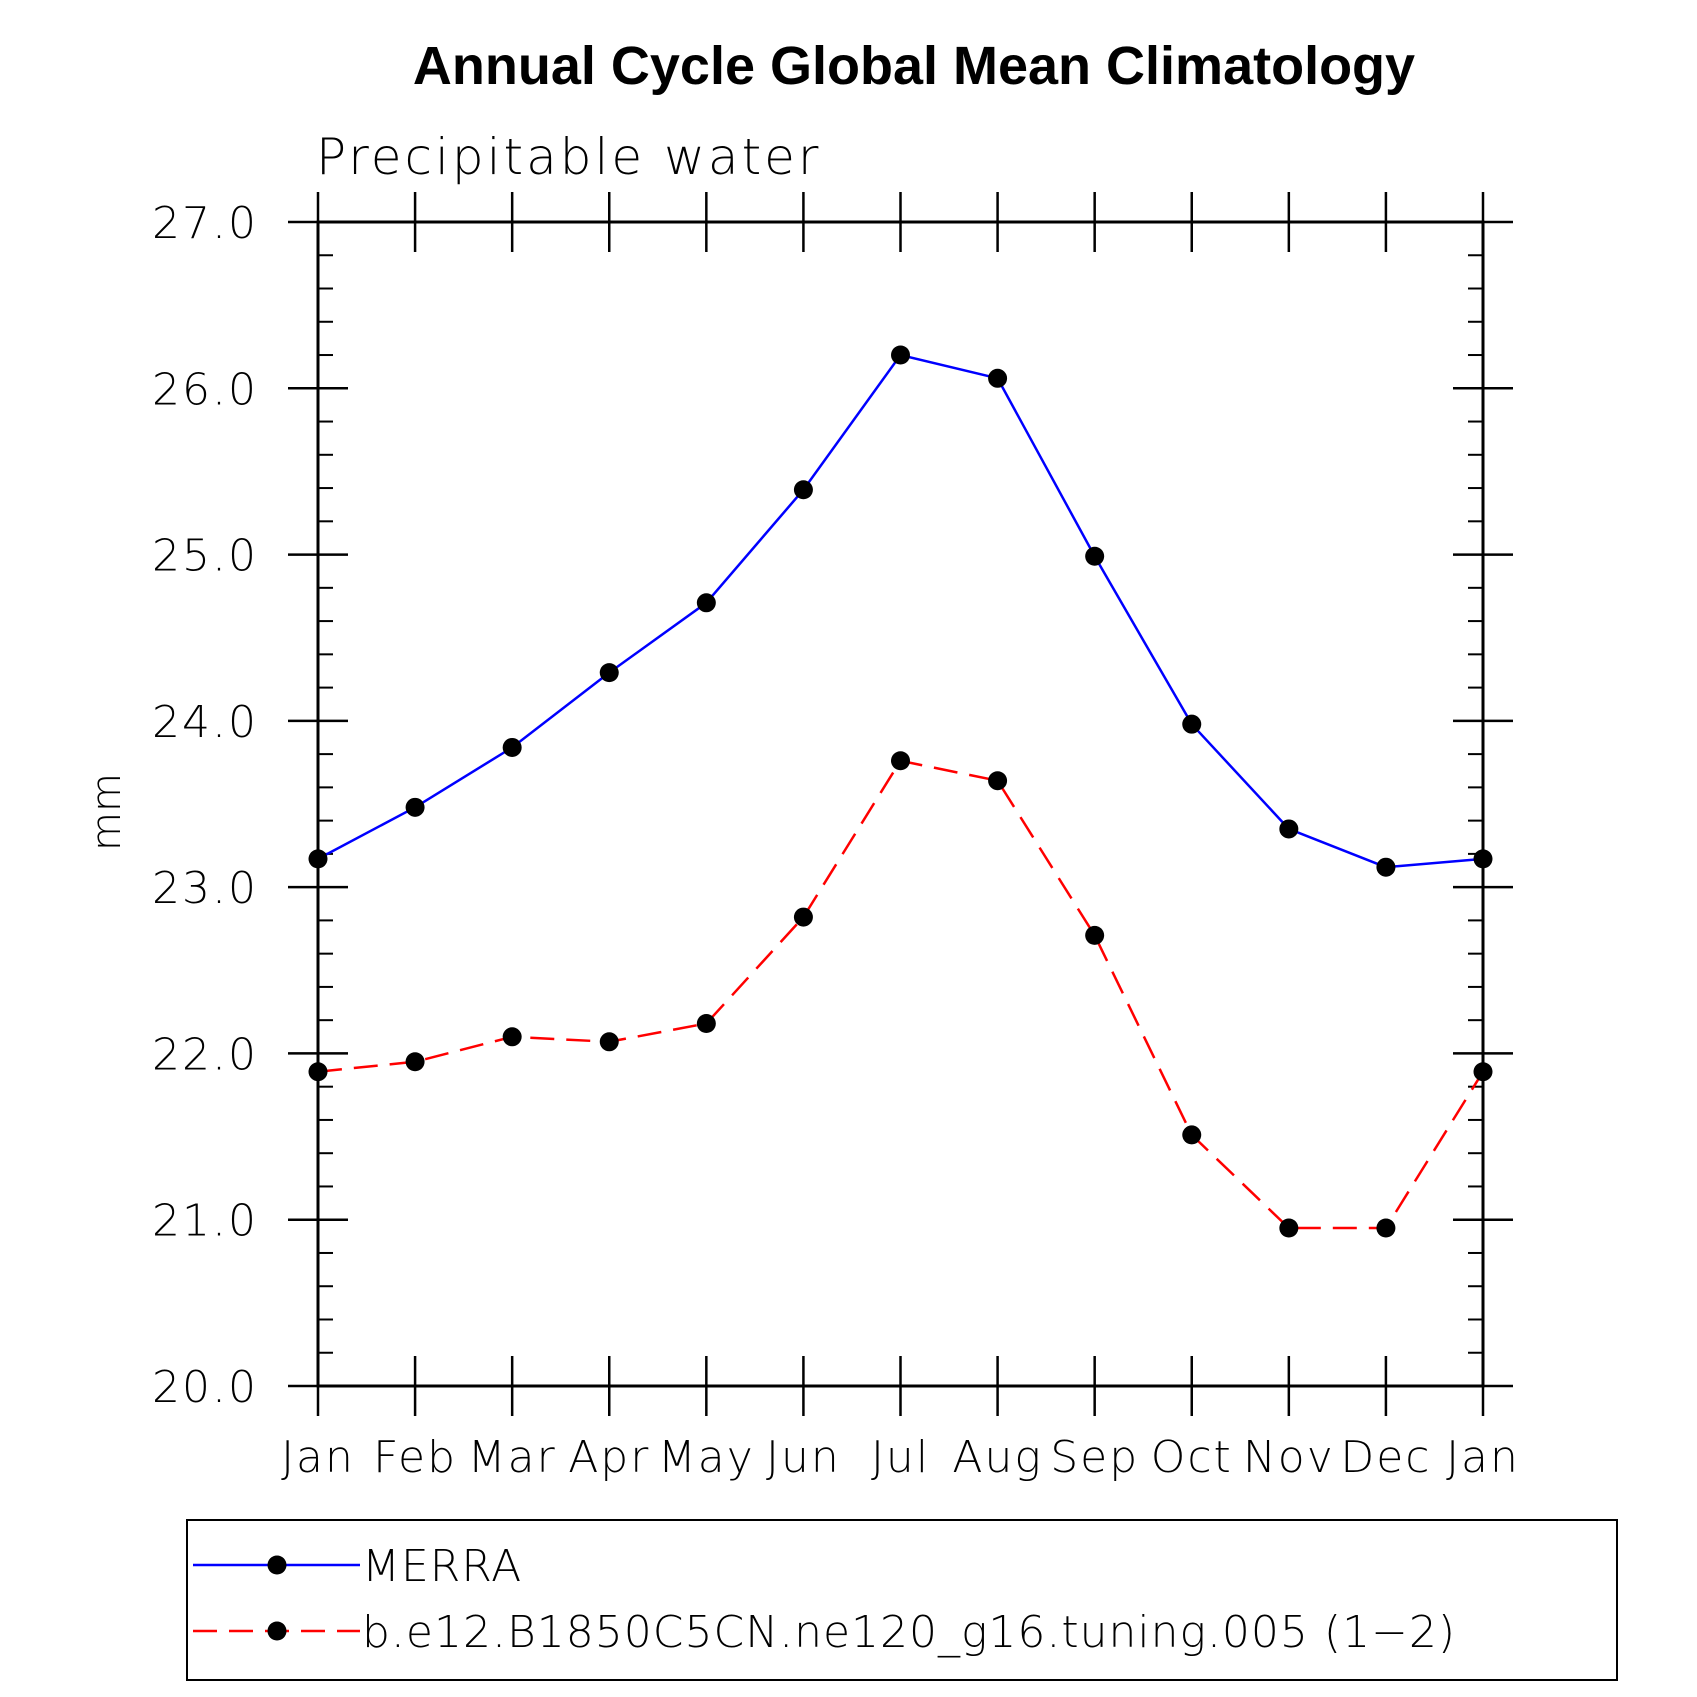 The height and width of the screenshot is (1697, 1697). I want to click on y-axis-label: mm, so click(107, 812).